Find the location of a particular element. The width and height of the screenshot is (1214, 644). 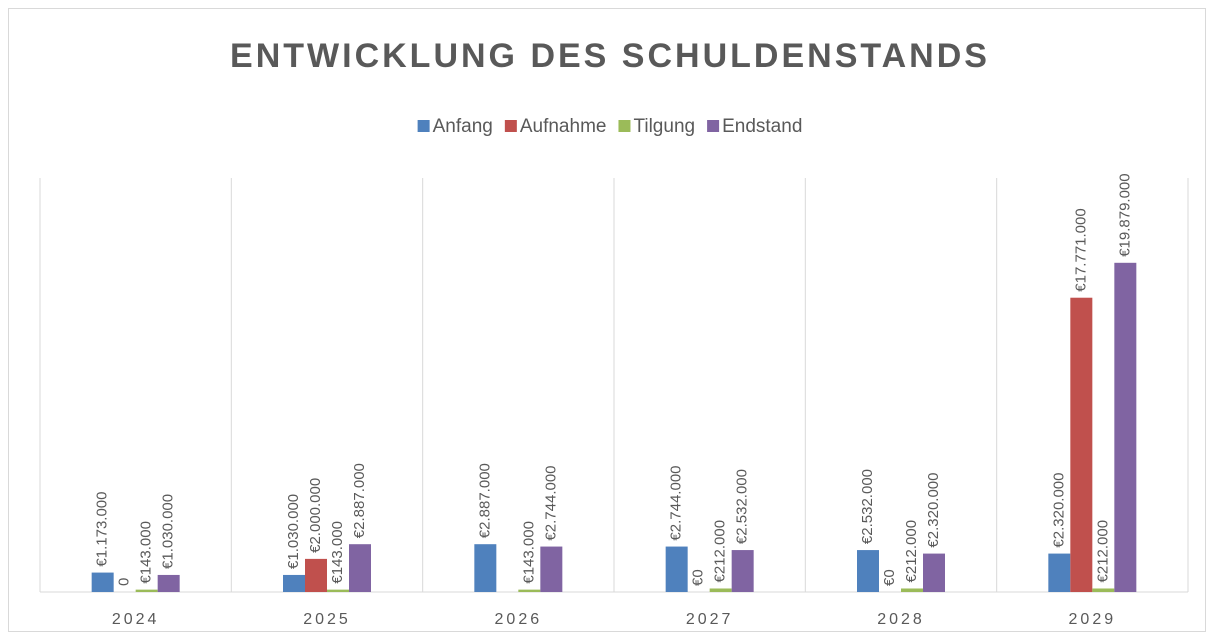

x-tick-label: 2027 is located at coordinates (710, 619).